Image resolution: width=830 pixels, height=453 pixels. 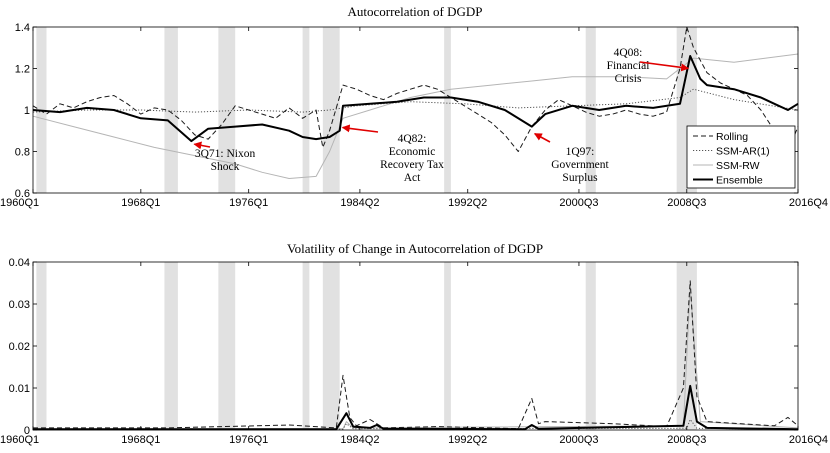 What do you see at coordinates (628, 53) in the screenshot?
I see `annotation-text: 4Q08:` at bounding box center [628, 53].